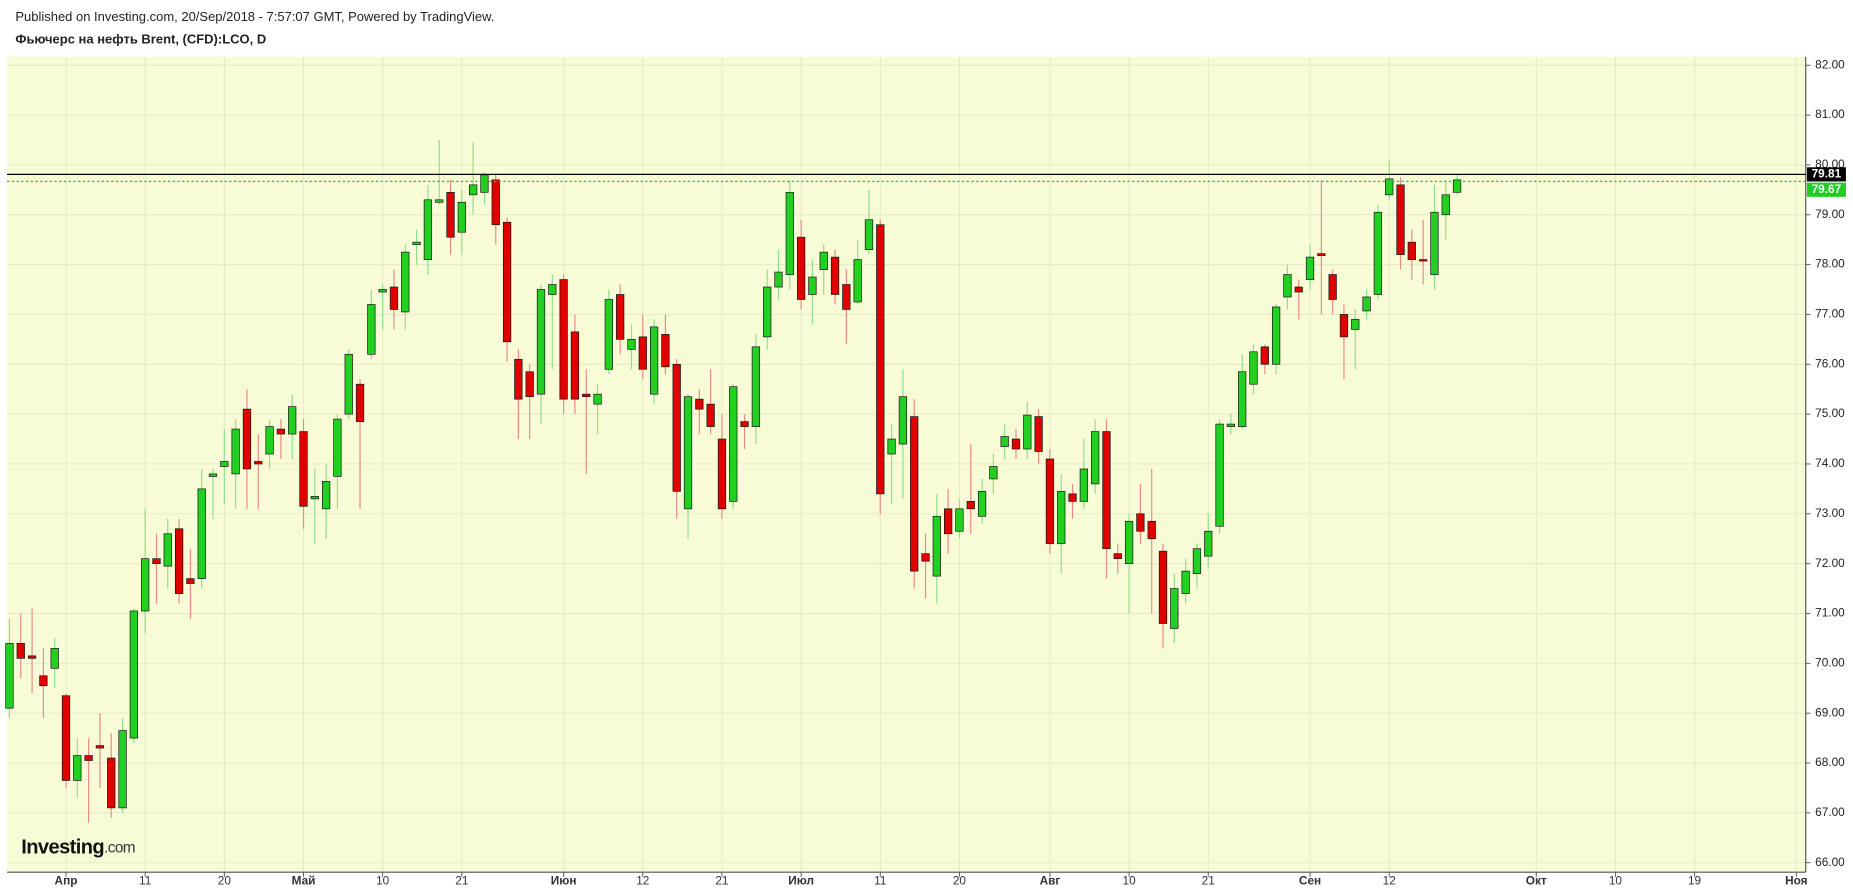 The height and width of the screenshot is (893, 1853). Describe the element at coordinates (1830, 314) in the screenshot. I see `y-tick-label: 77.00` at that location.